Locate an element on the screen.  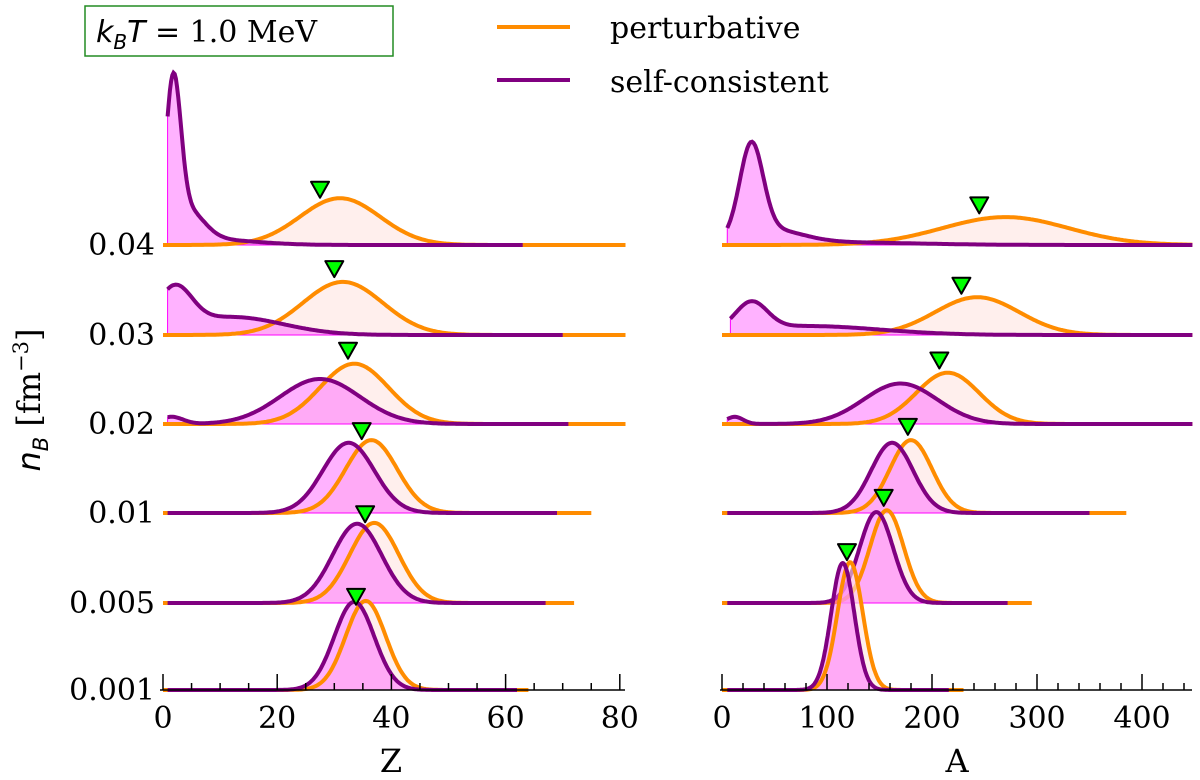
ridge-0.005: 0.005 is located at coordinates (550, 554).